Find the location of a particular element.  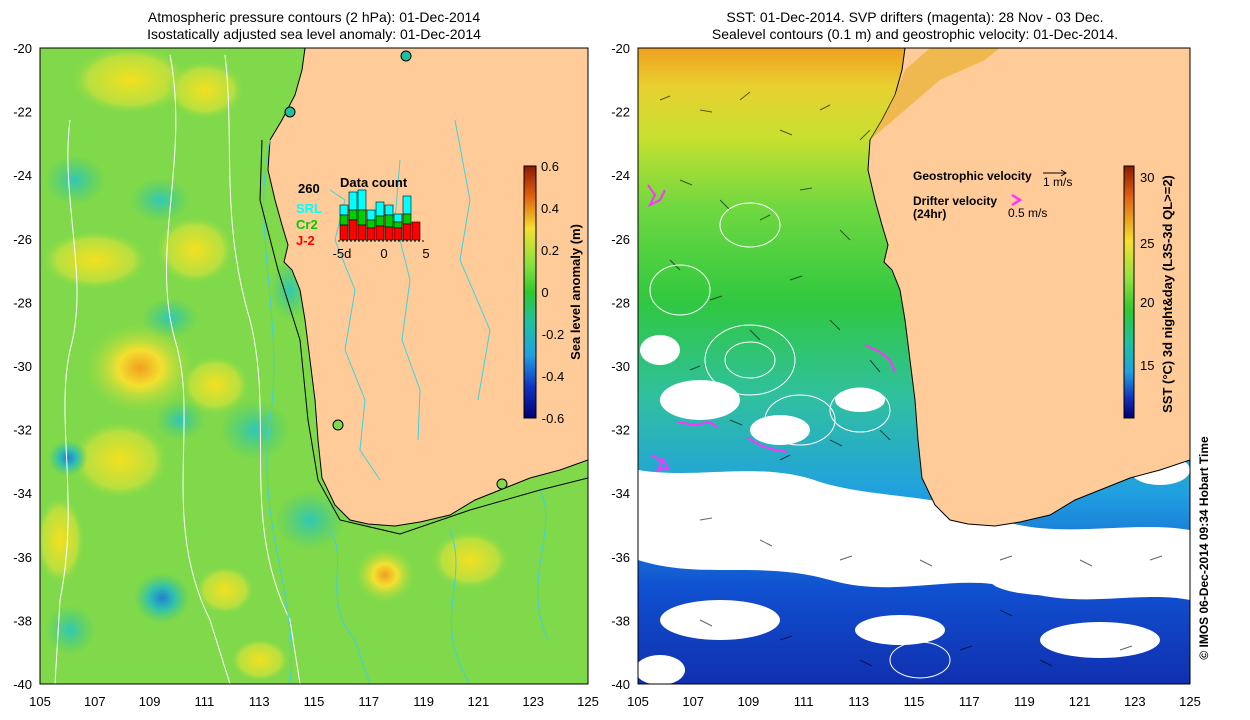

geo-velocity-scale: 1 m/s is located at coordinates (1057, 182).